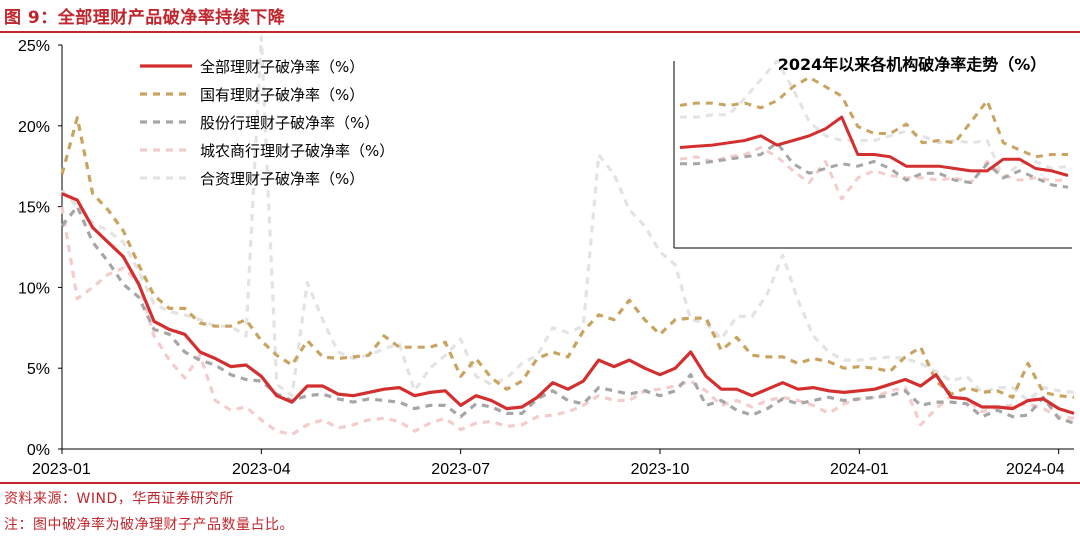 The image size is (1080, 538). I want to click on footnote: 注：图中破净率为破净理财子产品数量占比。, so click(149, 525).